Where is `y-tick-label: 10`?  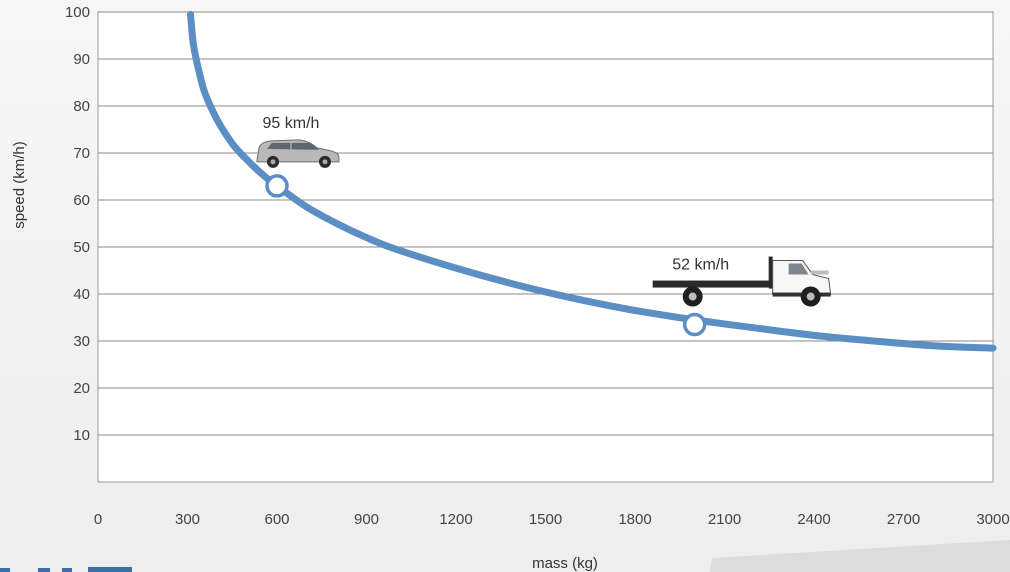 y-tick-label: 10 is located at coordinates (81, 435).